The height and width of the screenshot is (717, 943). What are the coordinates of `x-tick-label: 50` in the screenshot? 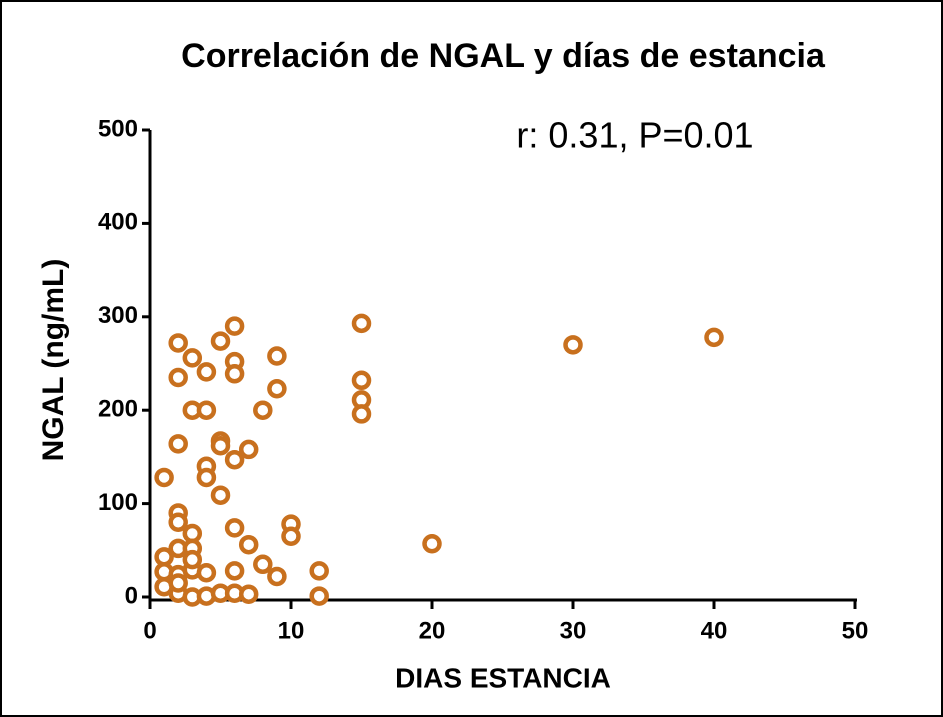 It's located at (855, 630).